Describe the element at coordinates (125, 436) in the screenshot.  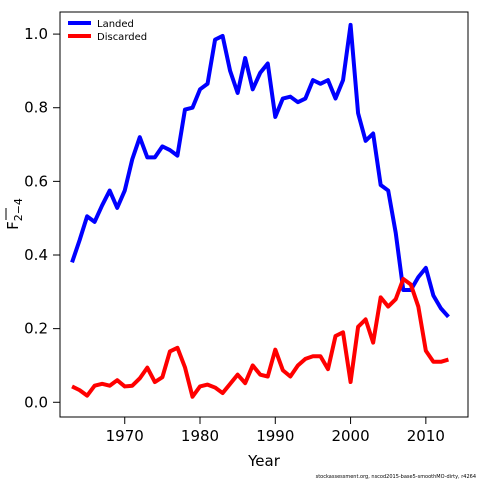
I see `x-tick-label: 1970` at that location.